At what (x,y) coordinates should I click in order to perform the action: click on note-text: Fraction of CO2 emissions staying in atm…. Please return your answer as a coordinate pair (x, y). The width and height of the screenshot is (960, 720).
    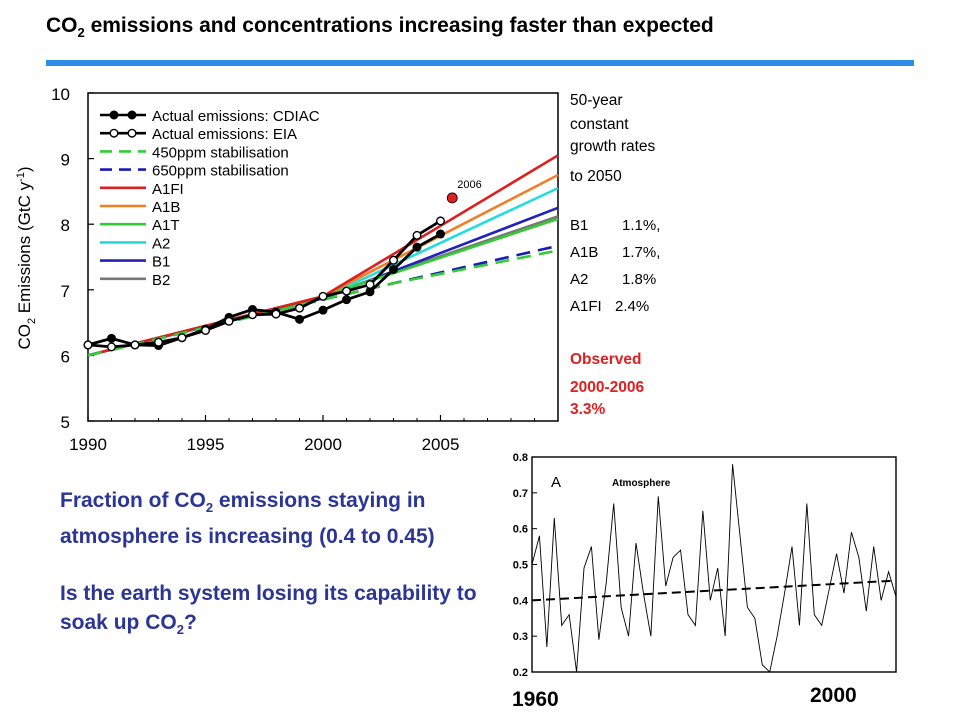
    Looking at the image, I should click on (270, 579).